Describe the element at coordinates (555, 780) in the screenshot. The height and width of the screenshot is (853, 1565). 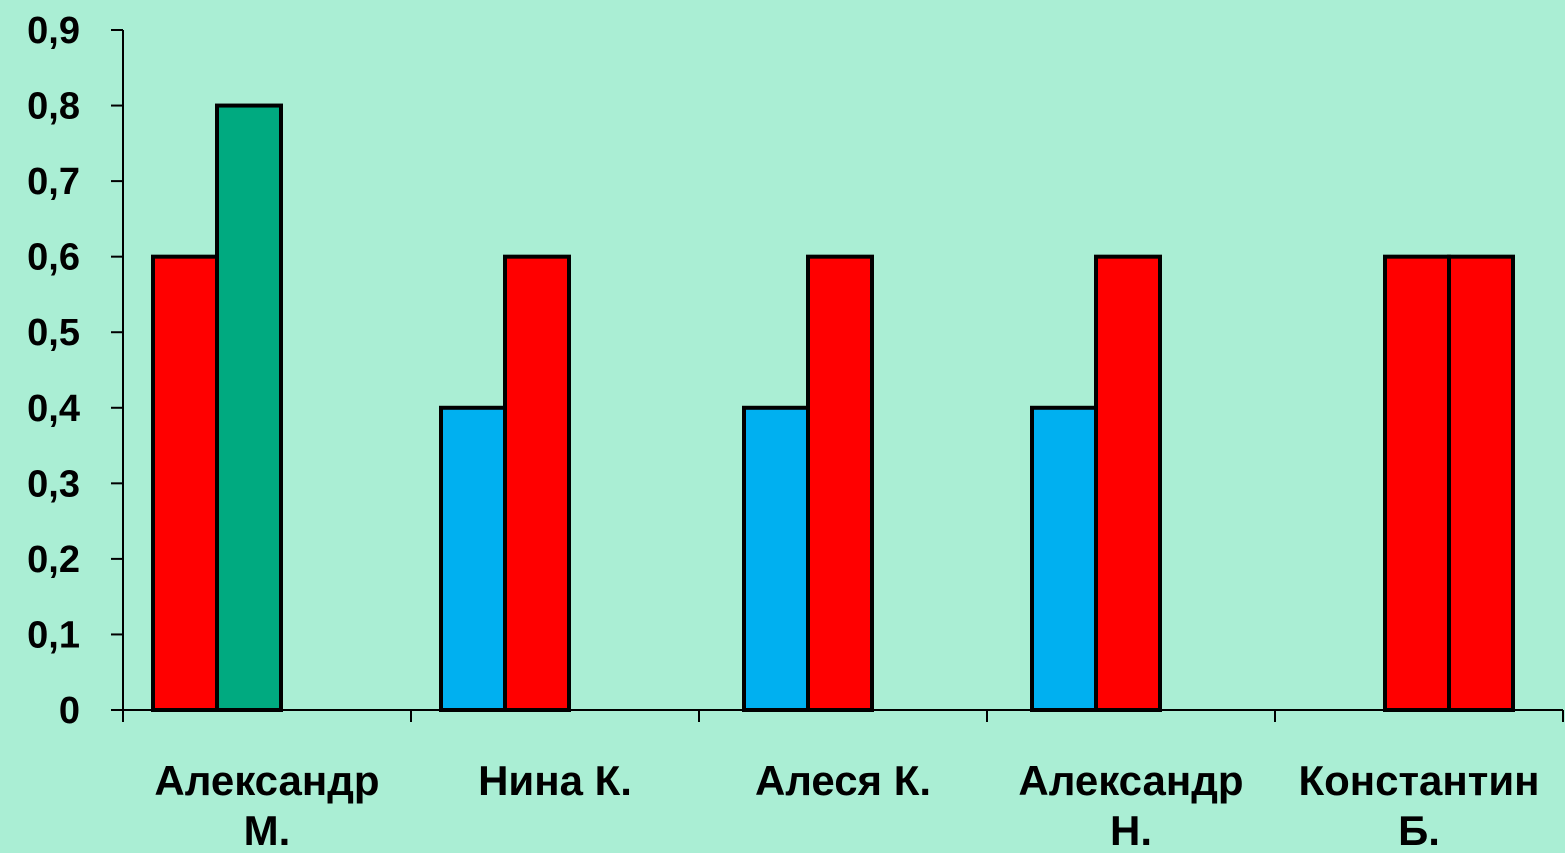
I see `category-label: Нина К.` at that location.